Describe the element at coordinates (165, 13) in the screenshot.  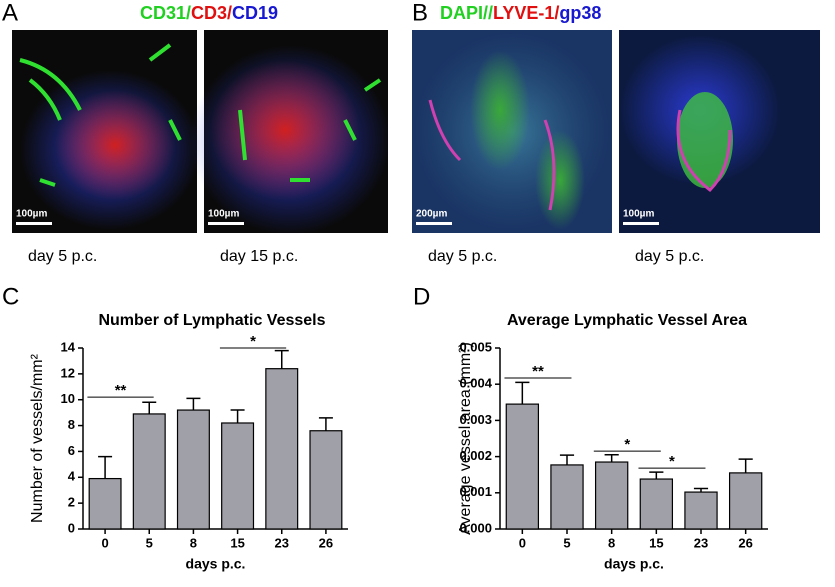
I see `stain-name: CD31/` at that location.